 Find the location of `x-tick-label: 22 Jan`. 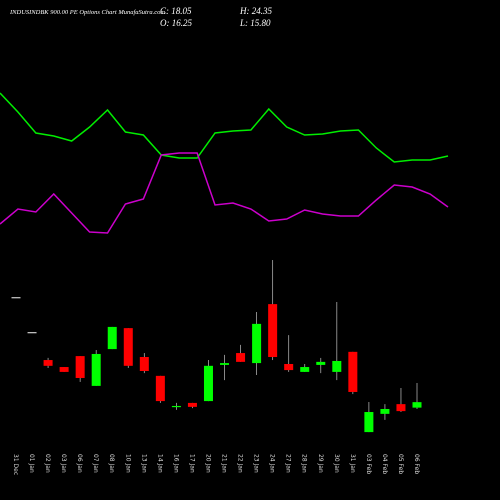

x-tick-label: 22 Jan is located at coordinates (240, 463).